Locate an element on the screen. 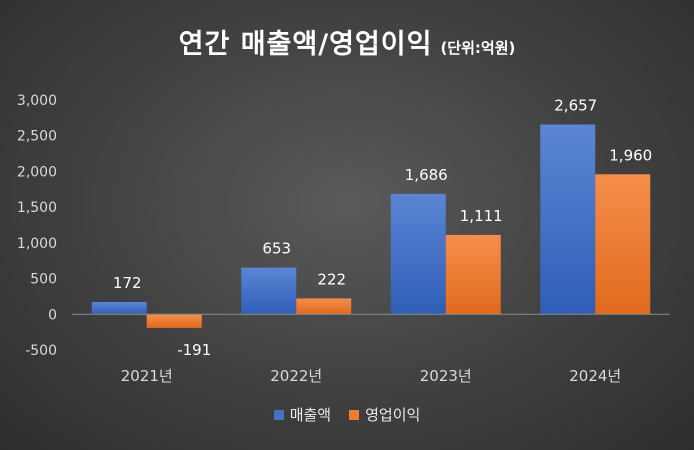  legend-label-revenue: 매출액 is located at coordinates (310, 415).